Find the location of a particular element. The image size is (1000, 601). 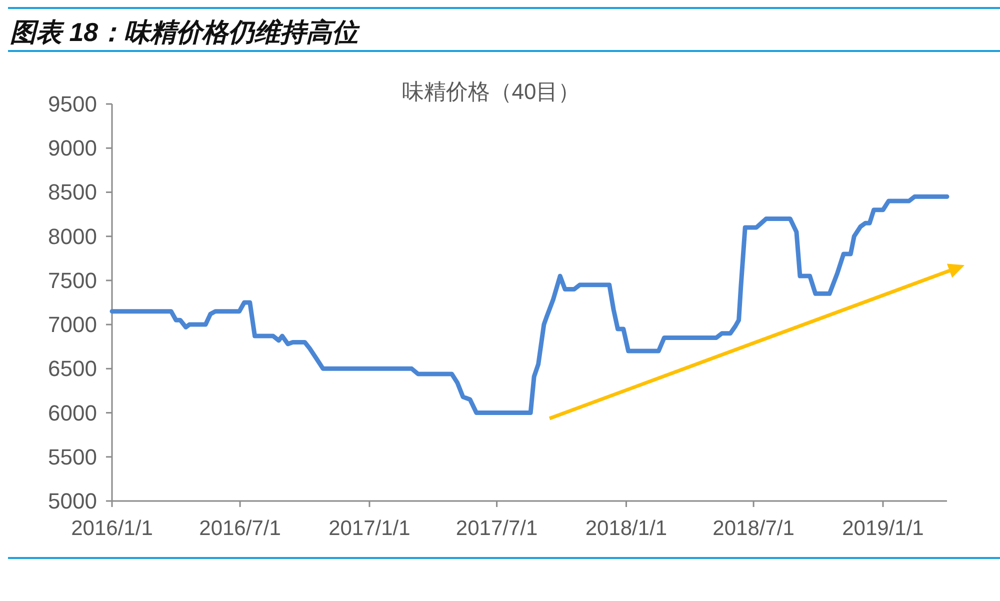

title: 图表 18：味精价格仍维持高位 is located at coordinates (184, 32).